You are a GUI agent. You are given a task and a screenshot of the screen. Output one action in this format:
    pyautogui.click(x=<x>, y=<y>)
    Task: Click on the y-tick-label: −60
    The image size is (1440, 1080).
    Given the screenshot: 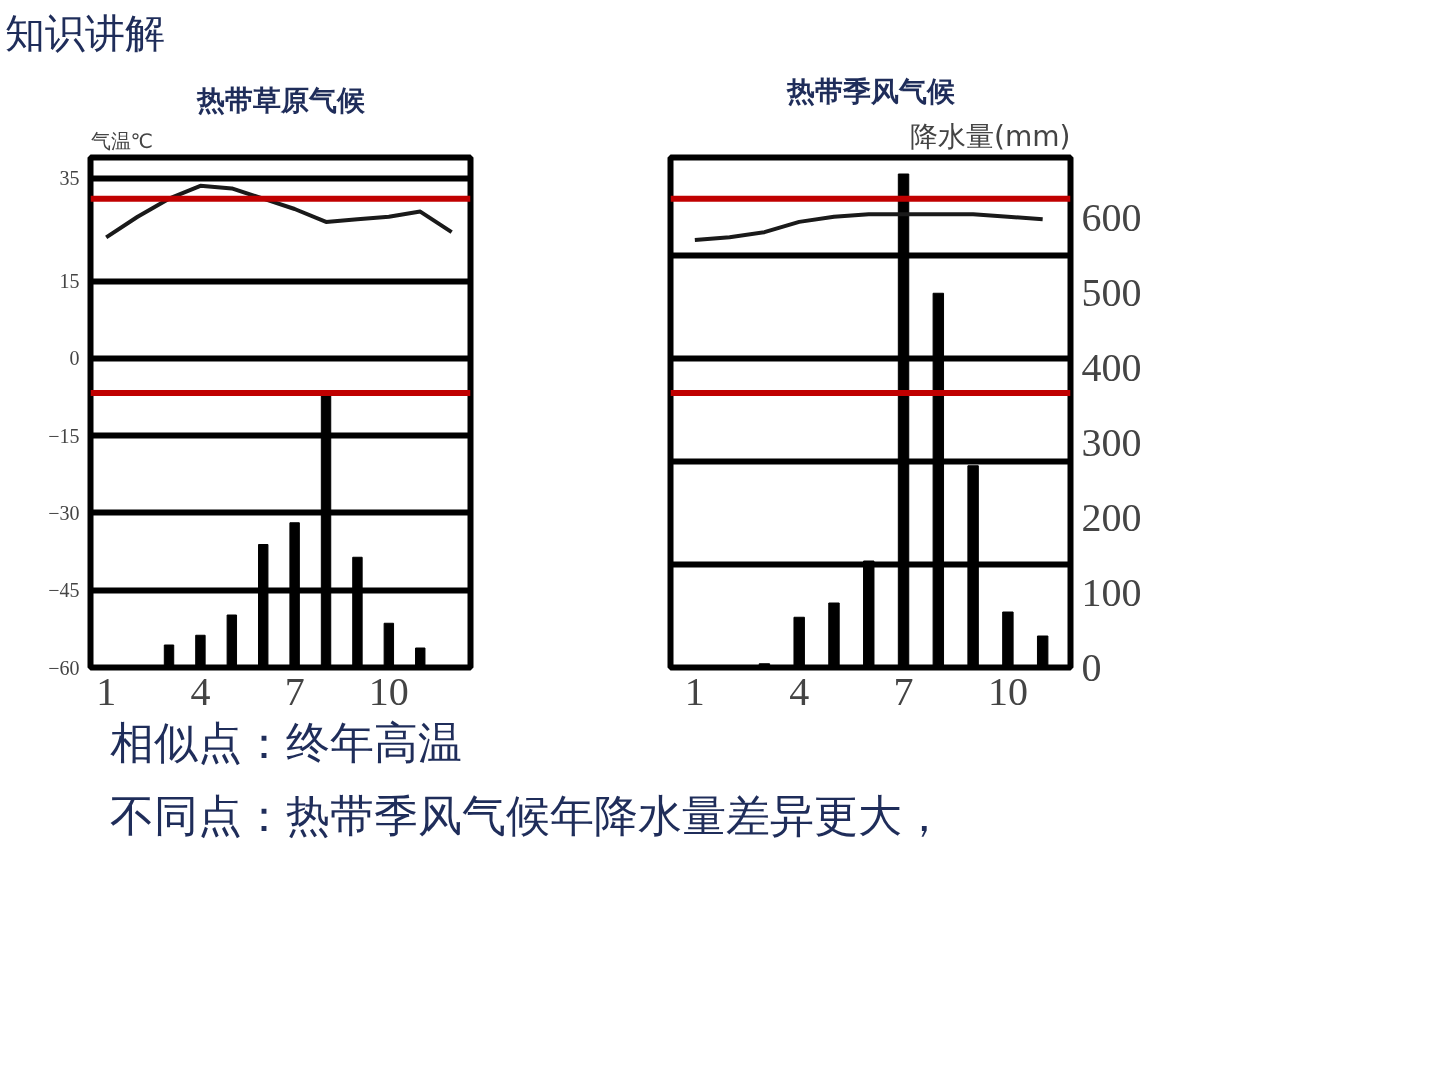 What is the action you would take?
    pyautogui.click(x=64, y=667)
    